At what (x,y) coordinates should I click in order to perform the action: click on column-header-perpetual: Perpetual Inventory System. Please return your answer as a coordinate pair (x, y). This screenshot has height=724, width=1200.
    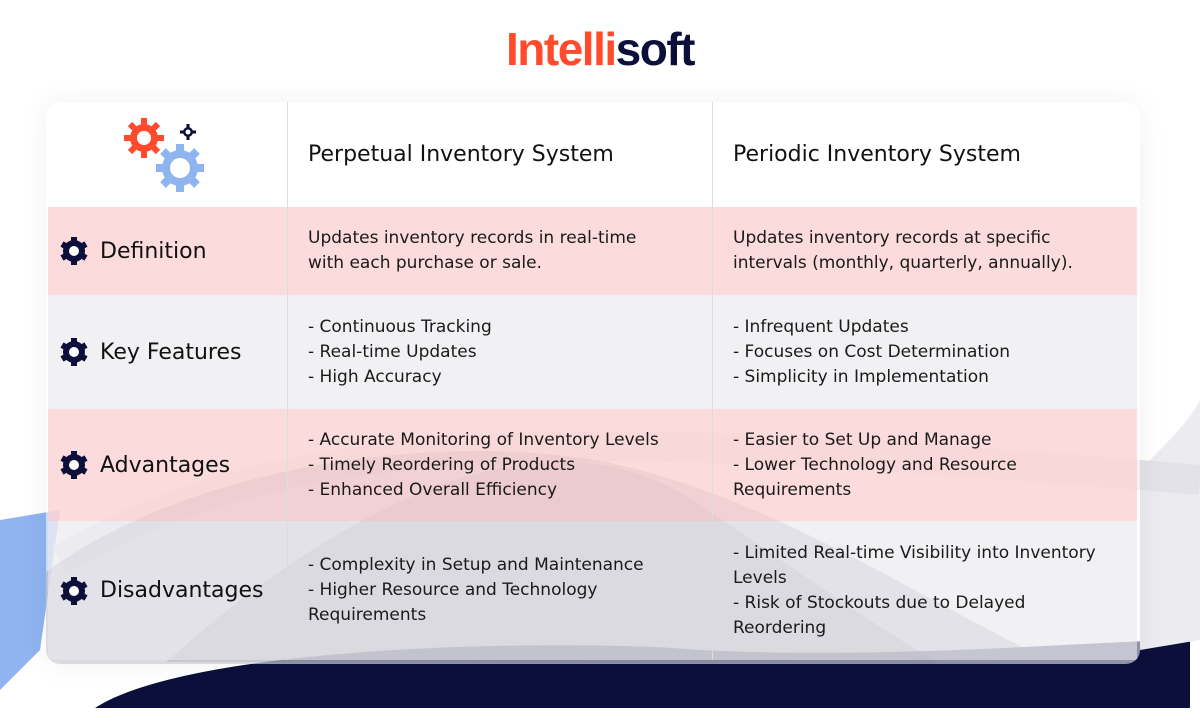
    Looking at the image, I should click on (499, 154).